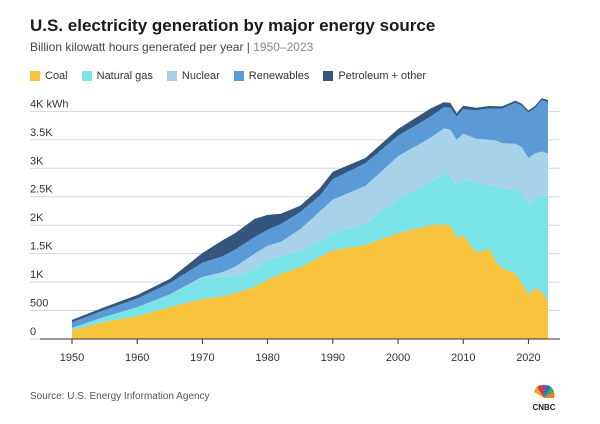 This screenshot has height=424, width=600. Describe the element at coordinates (56, 76) in the screenshot. I see `legend-label: Coal` at that location.